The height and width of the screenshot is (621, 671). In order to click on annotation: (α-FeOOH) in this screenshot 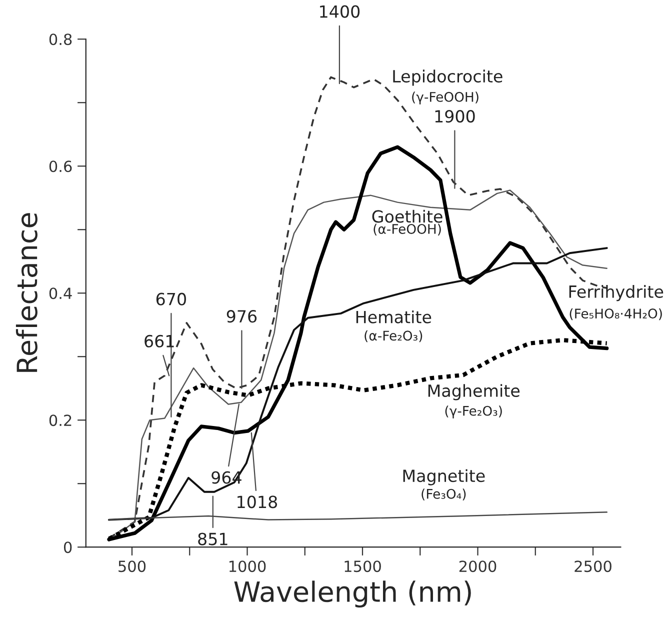, I will do `click(407, 230)`.